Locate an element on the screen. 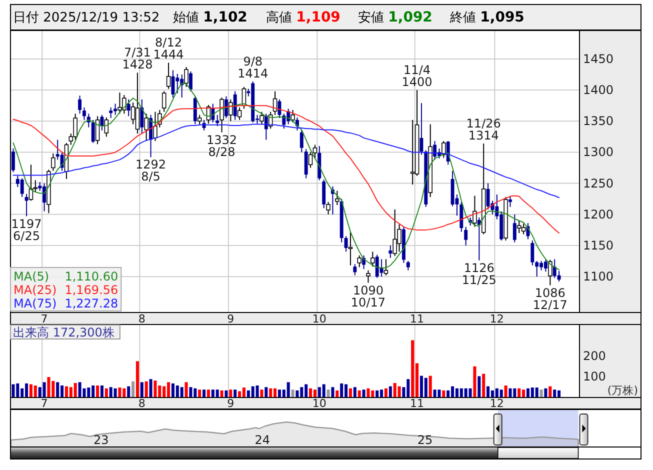 The image size is (653, 470). annotation: 1090 10/17 is located at coordinates (368, 296).